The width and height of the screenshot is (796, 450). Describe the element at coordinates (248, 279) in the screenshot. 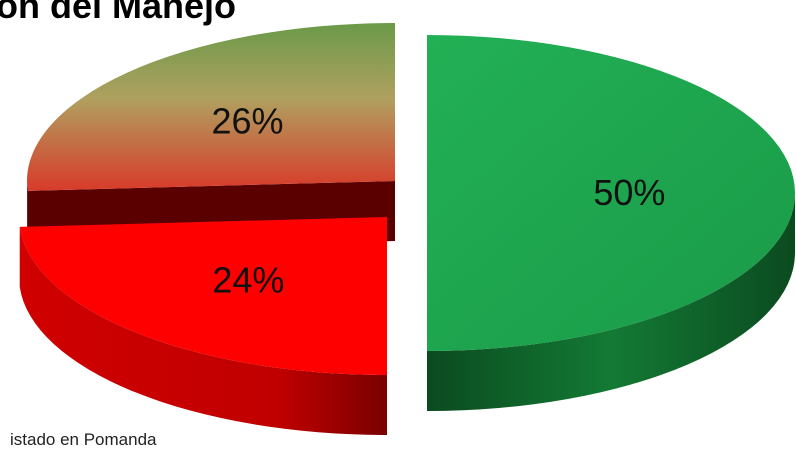

I see `slice-label-1: 24%` at that location.